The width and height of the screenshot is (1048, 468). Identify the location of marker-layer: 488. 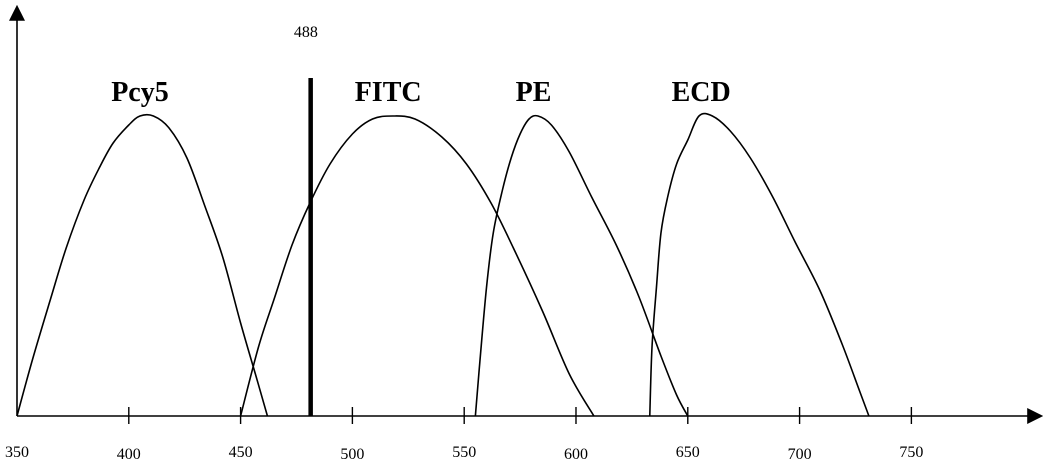
(306, 220).